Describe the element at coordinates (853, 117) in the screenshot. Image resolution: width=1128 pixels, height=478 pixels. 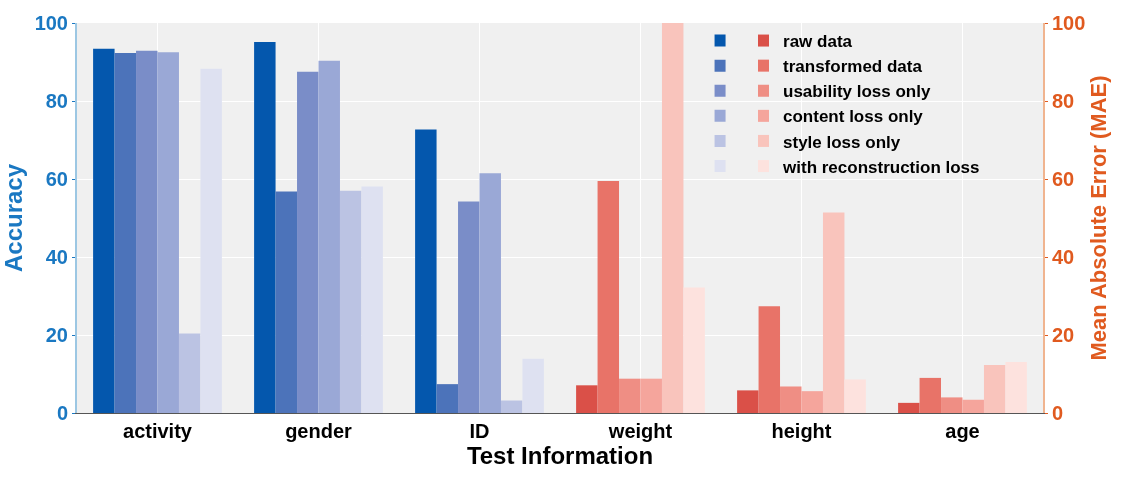
I see `legend-label: content loss only` at that location.